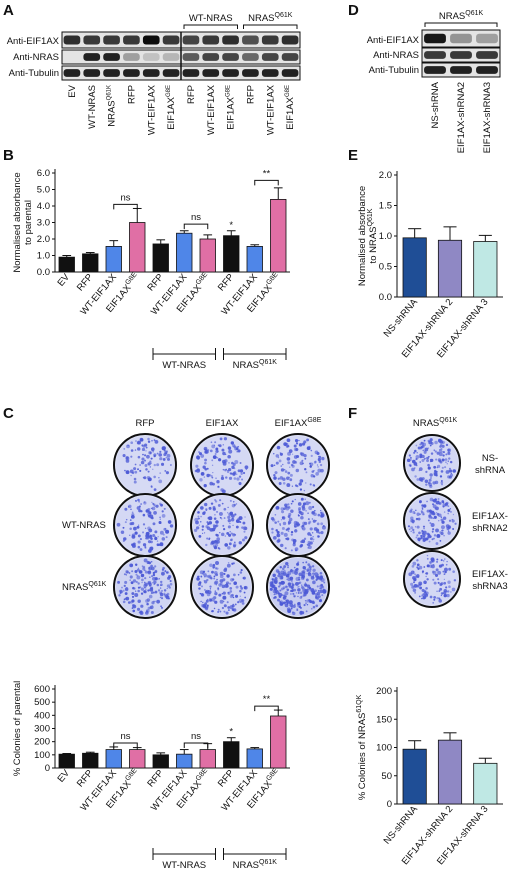 The height and width of the screenshot is (871, 520). What do you see at coordinates (314, 420) in the screenshot?
I see `label-superscript: G8E` at bounding box center [314, 420].